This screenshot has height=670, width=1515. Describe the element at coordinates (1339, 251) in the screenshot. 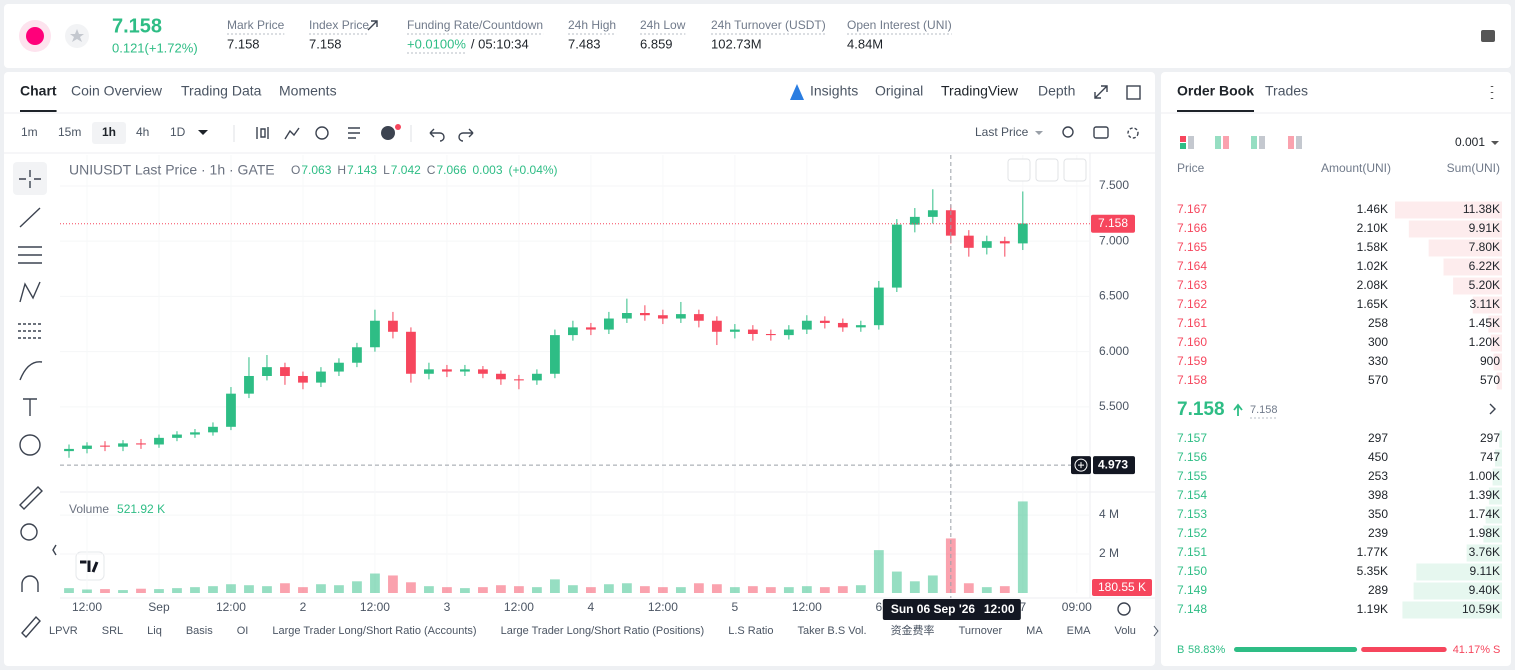

I see `orderbook-layout-icons` at that location.